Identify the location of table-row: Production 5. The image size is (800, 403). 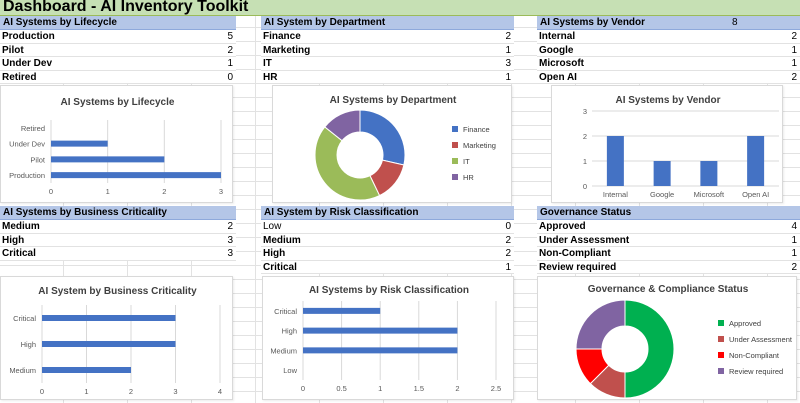
(118, 37).